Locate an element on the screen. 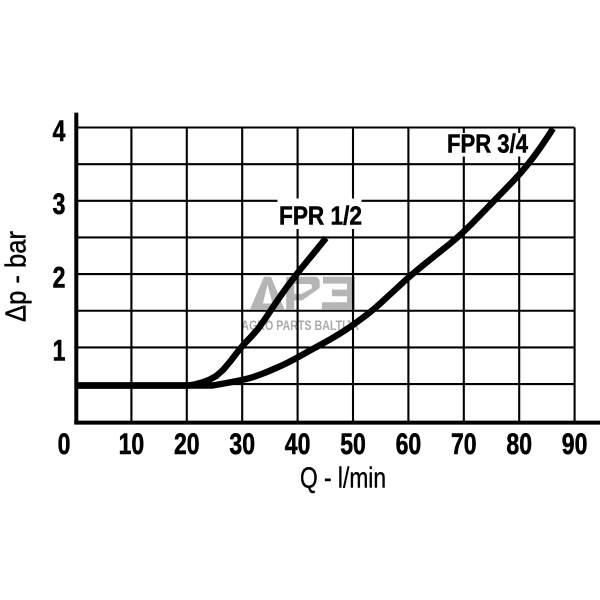 Image resolution: width=600 pixels, height=600 pixels. svg-text: 20 is located at coordinates (187, 443).